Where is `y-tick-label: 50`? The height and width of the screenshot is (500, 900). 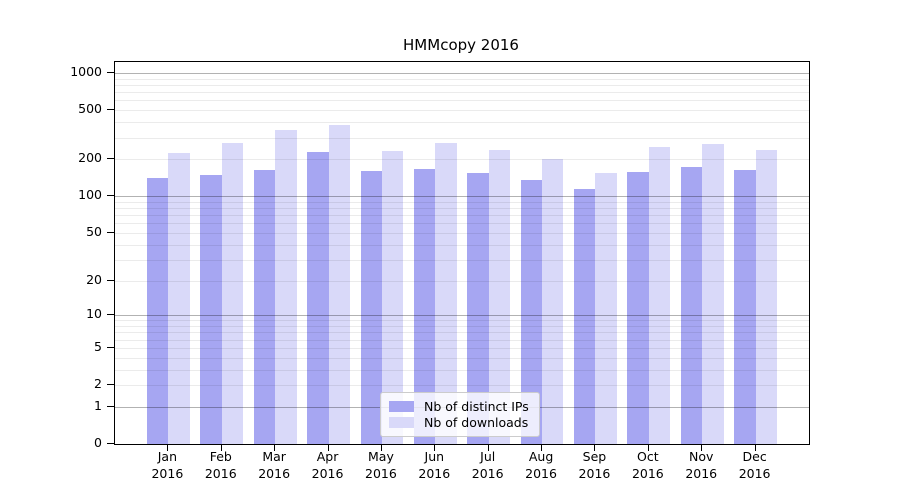
y-tick-label: 50 is located at coordinates (94, 231).